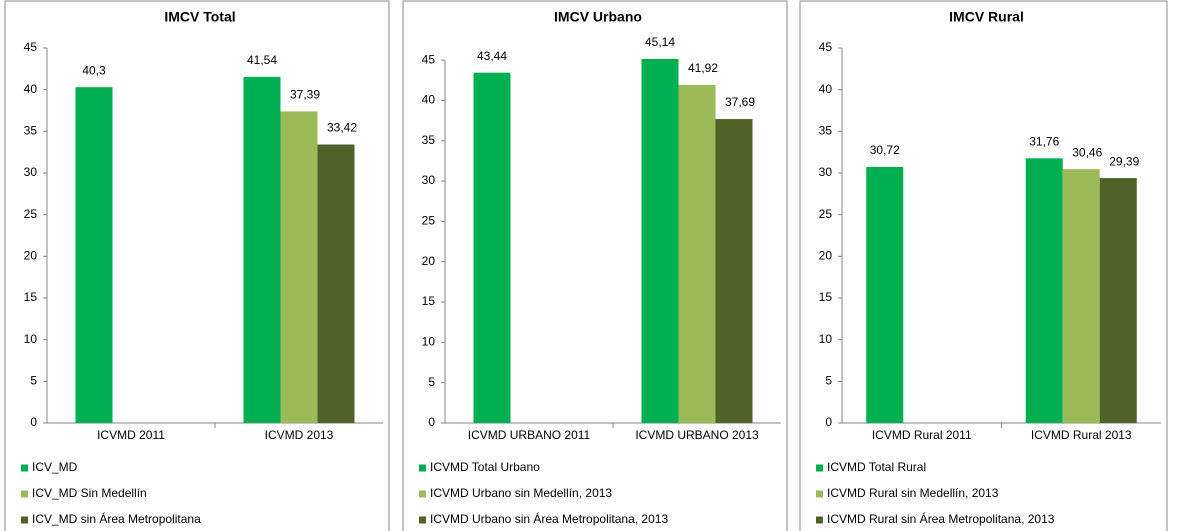  Describe the element at coordinates (262, 60) in the screenshot. I see `data-label: 41,54` at that location.